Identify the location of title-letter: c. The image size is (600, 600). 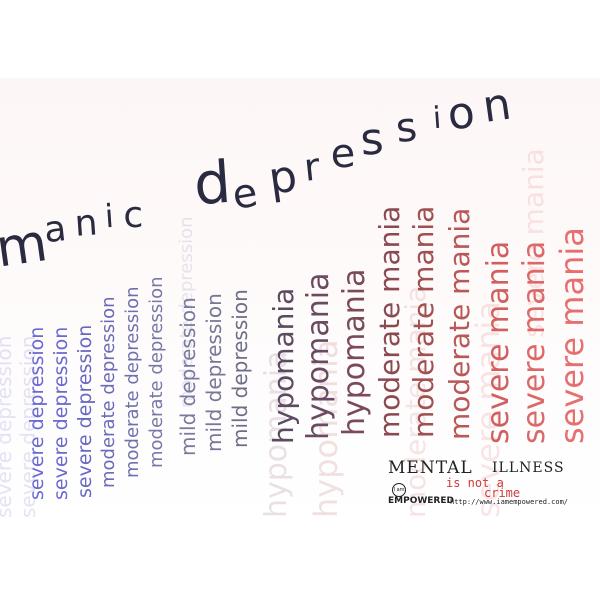
(133, 215).